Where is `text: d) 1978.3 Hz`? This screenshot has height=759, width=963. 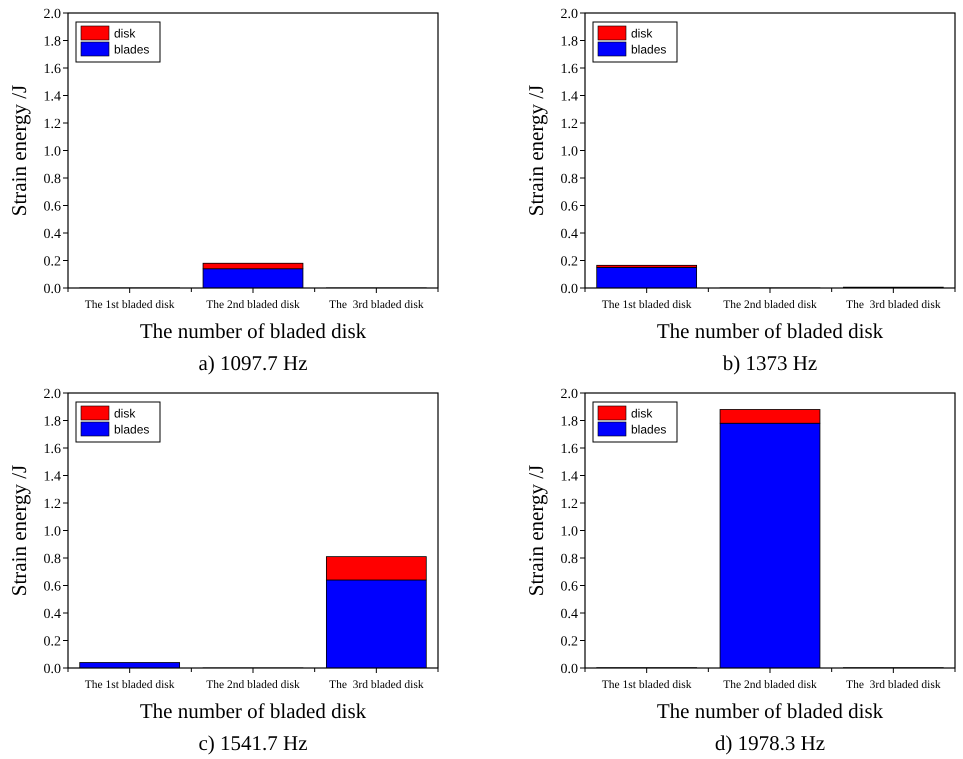
text: d) 1978.3 Hz is located at coordinates (770, 743).